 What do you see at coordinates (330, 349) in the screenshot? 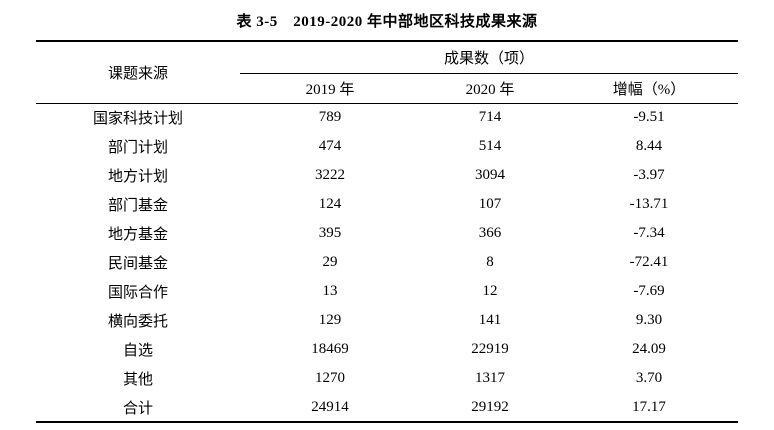
I see `value-2019: 18469` at bounding box center [330, 349].